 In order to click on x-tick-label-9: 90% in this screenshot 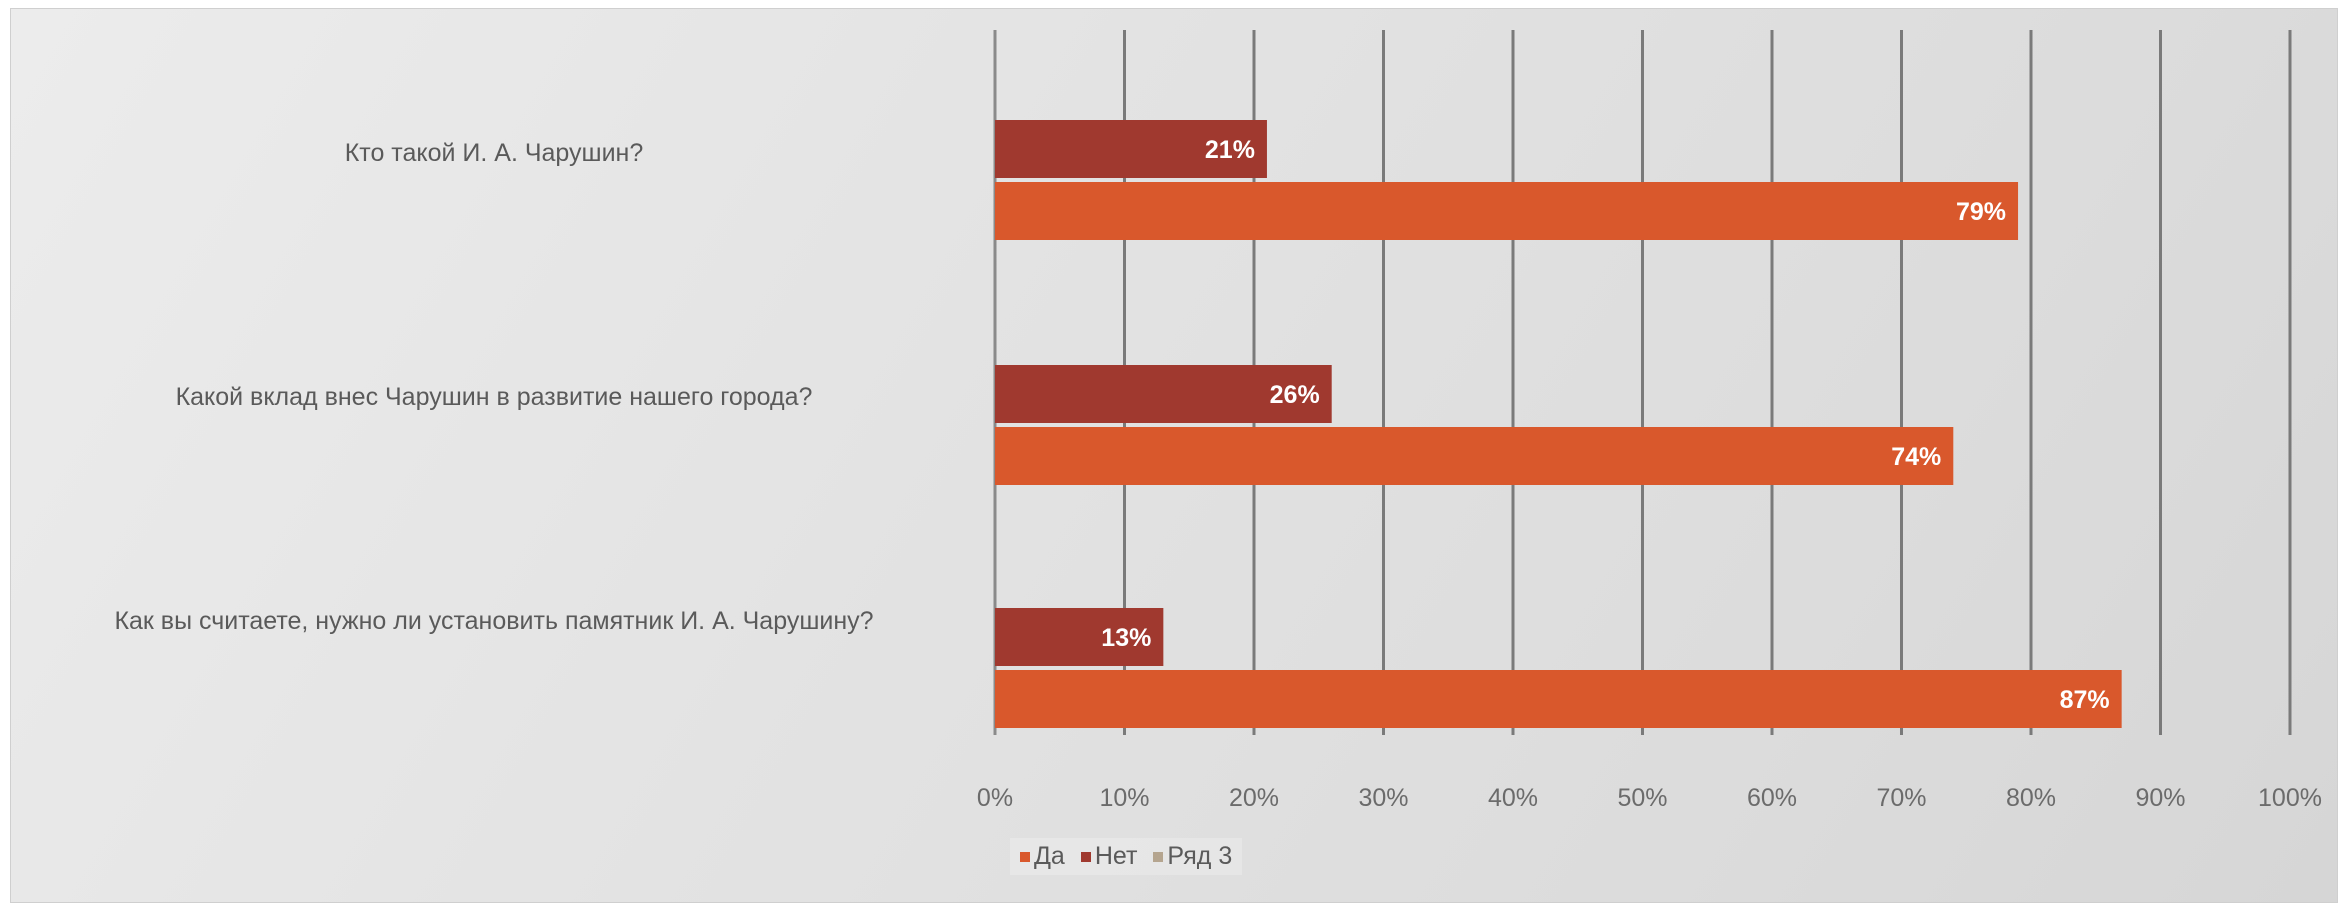, I will do `click(2160, 798)`.